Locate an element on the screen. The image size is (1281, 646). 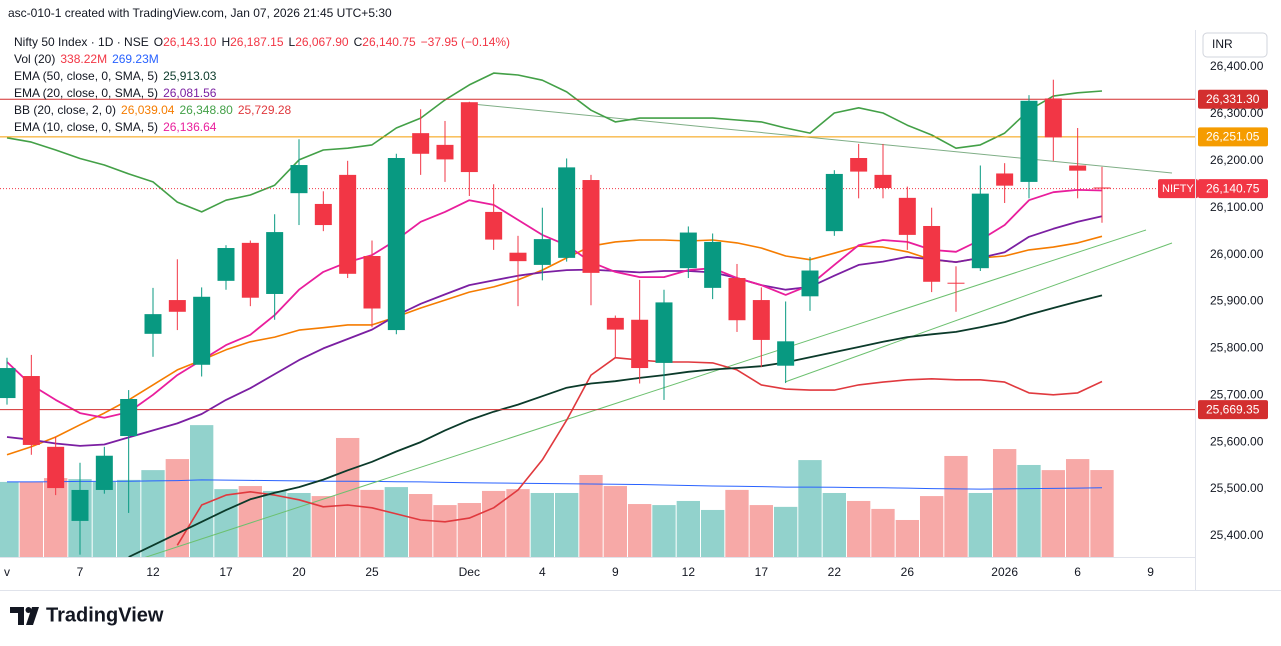
volume-value: 338.22M is located at coordinates (84, 59).